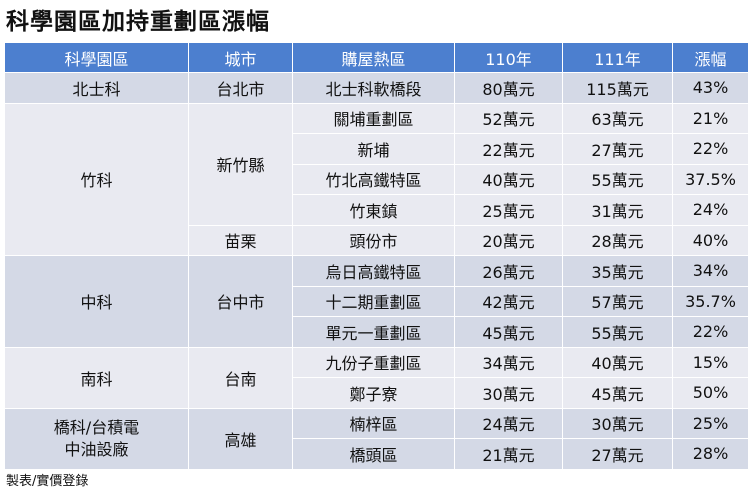  What do you see at coordinates (710, 362) in the screenshot?
I see `rise-cell: 15%` at bounding box center [710, 362].